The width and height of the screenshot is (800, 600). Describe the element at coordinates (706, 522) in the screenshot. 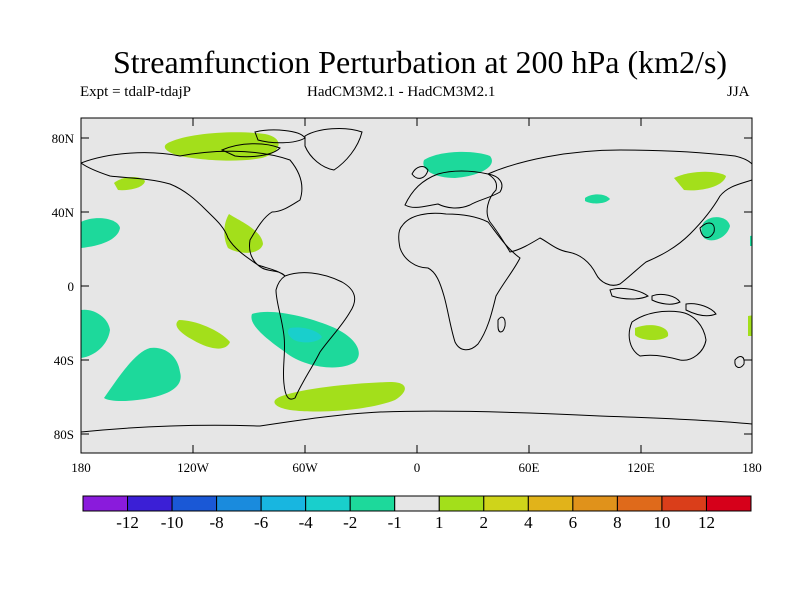

I see `colorbar-label: 12` at that location.